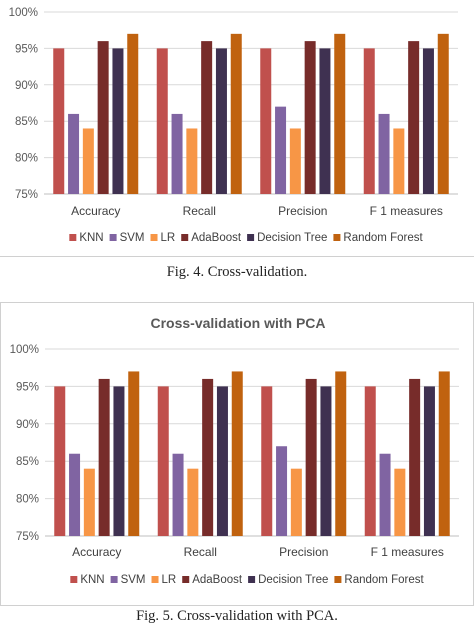 The image size is (474, 625). What do you see at coordinates (237, 272) in the screenshot?
I see `figure-caption-fig4: Fig. 4. Cross-validation.` at bounding box center [237, 272].